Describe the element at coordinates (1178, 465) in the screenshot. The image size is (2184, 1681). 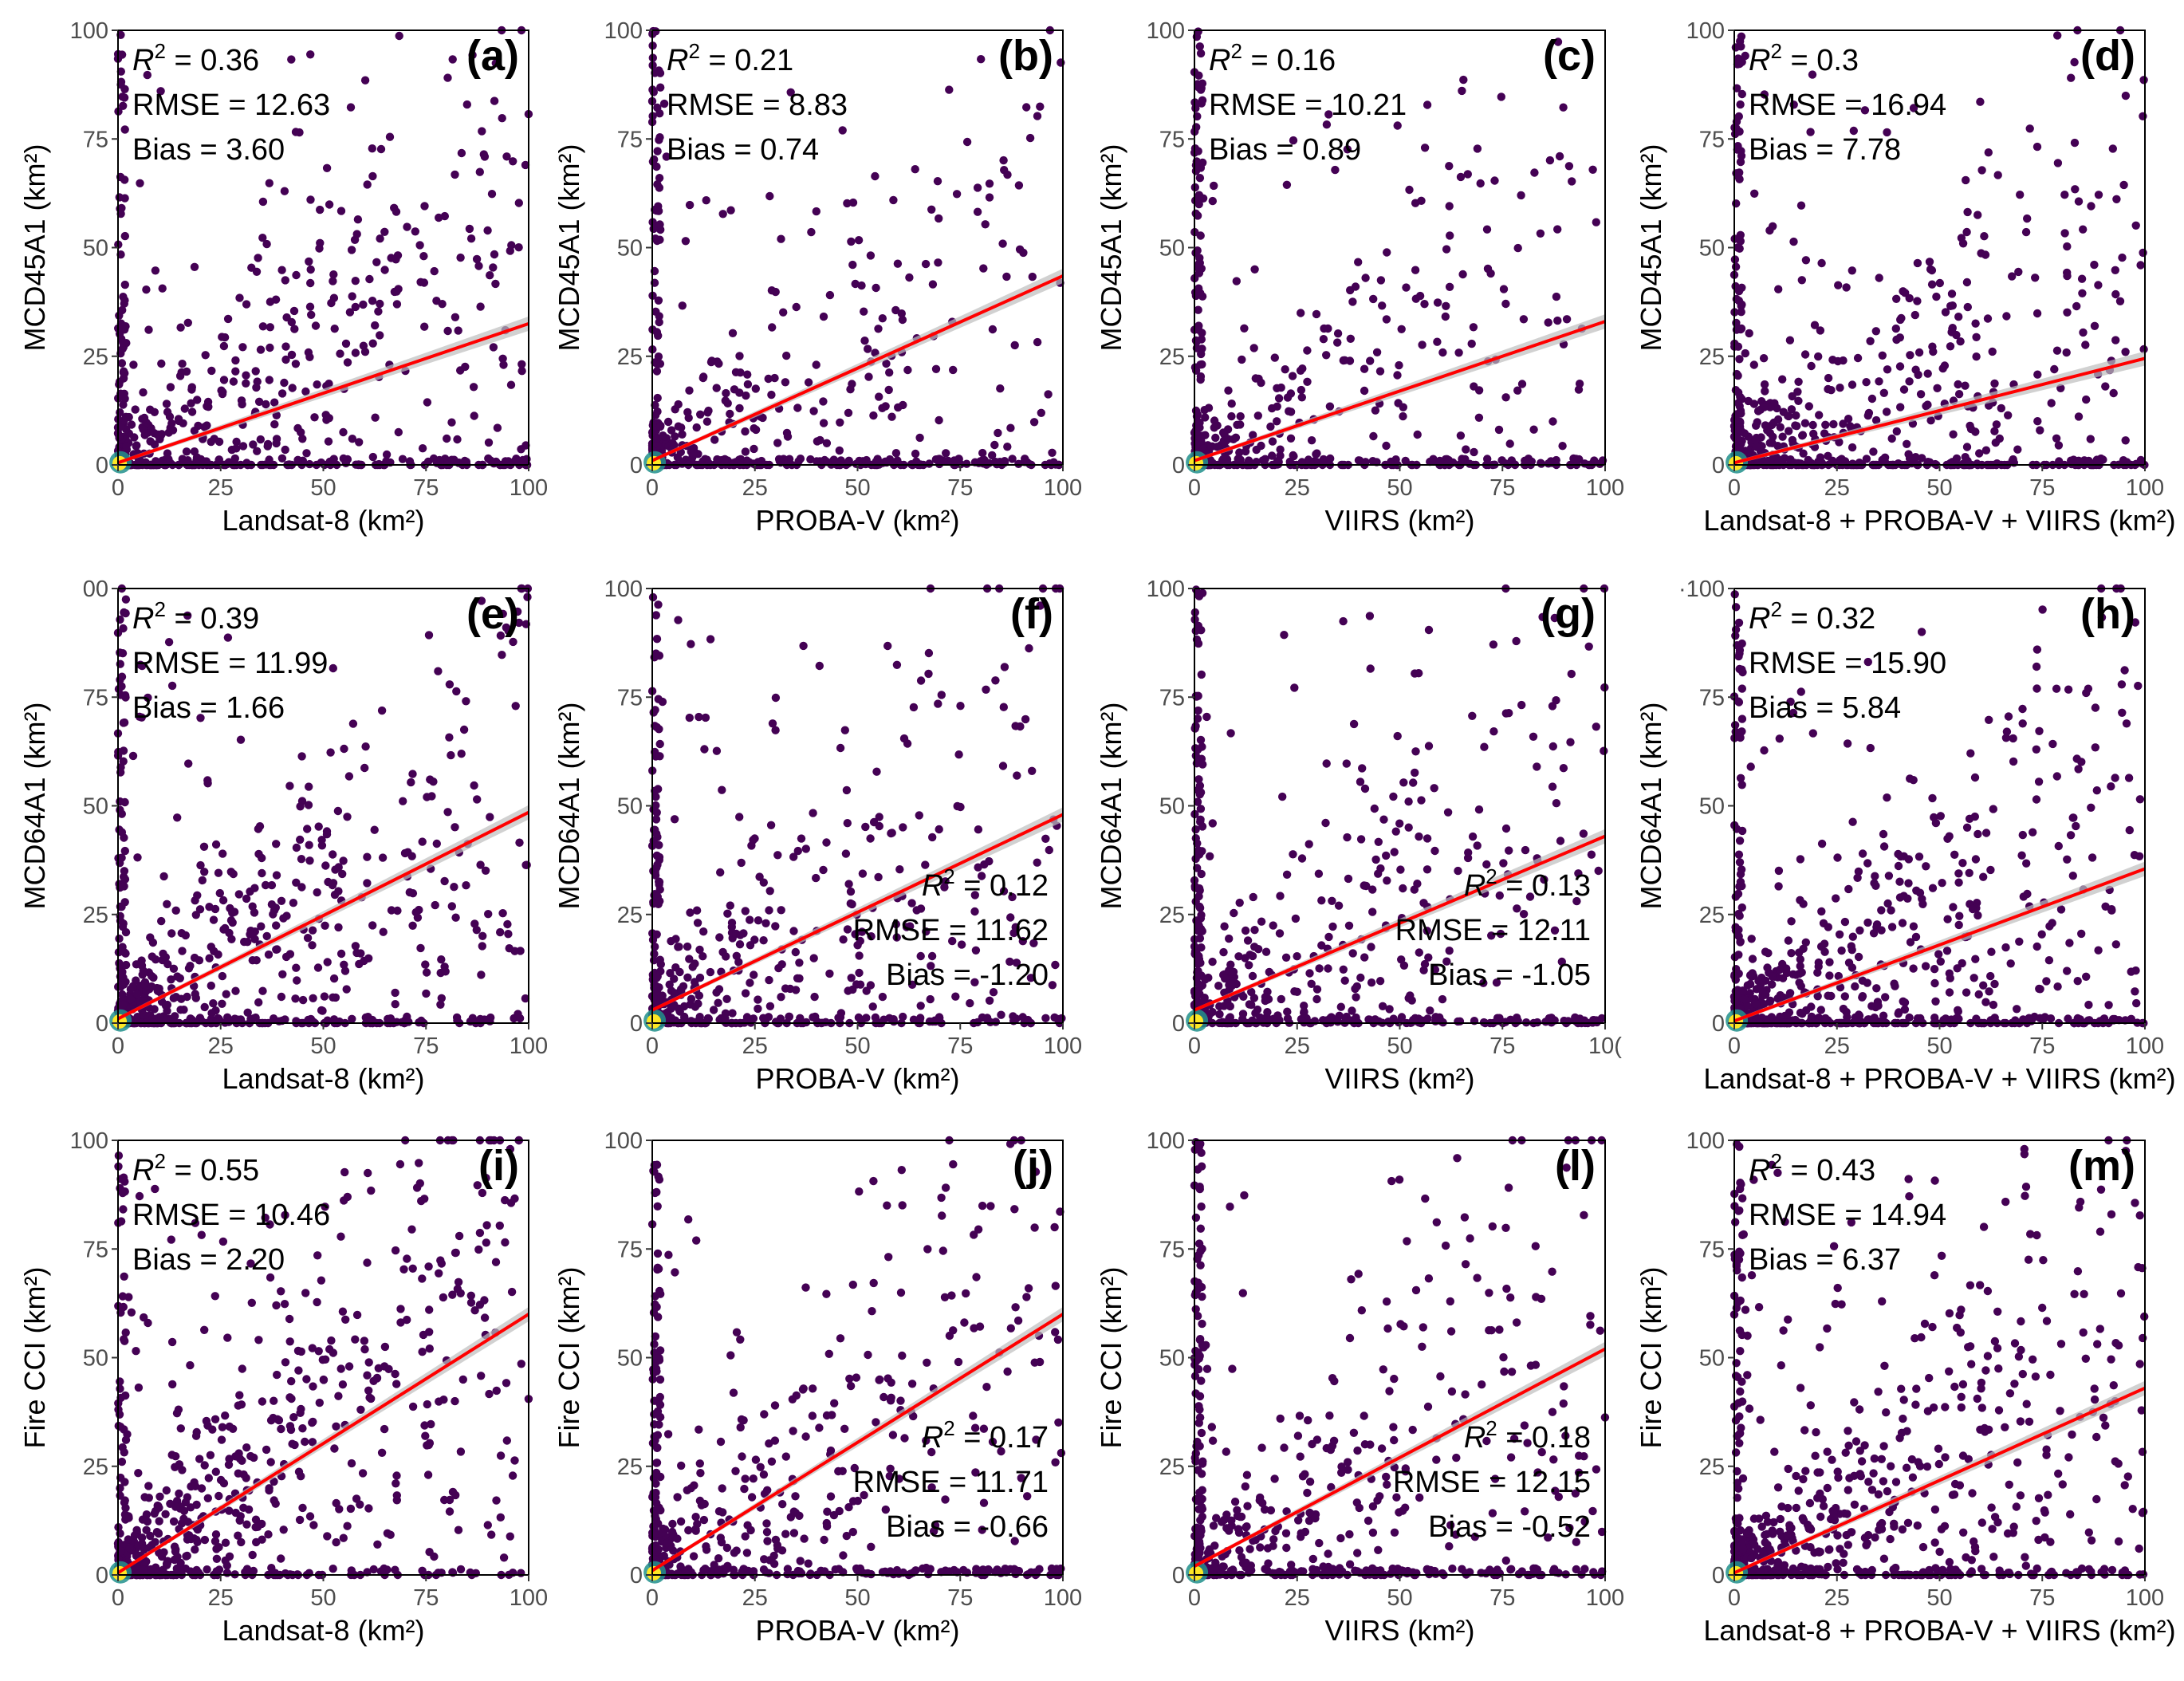
I see `y-tick-label: 0` at that location.